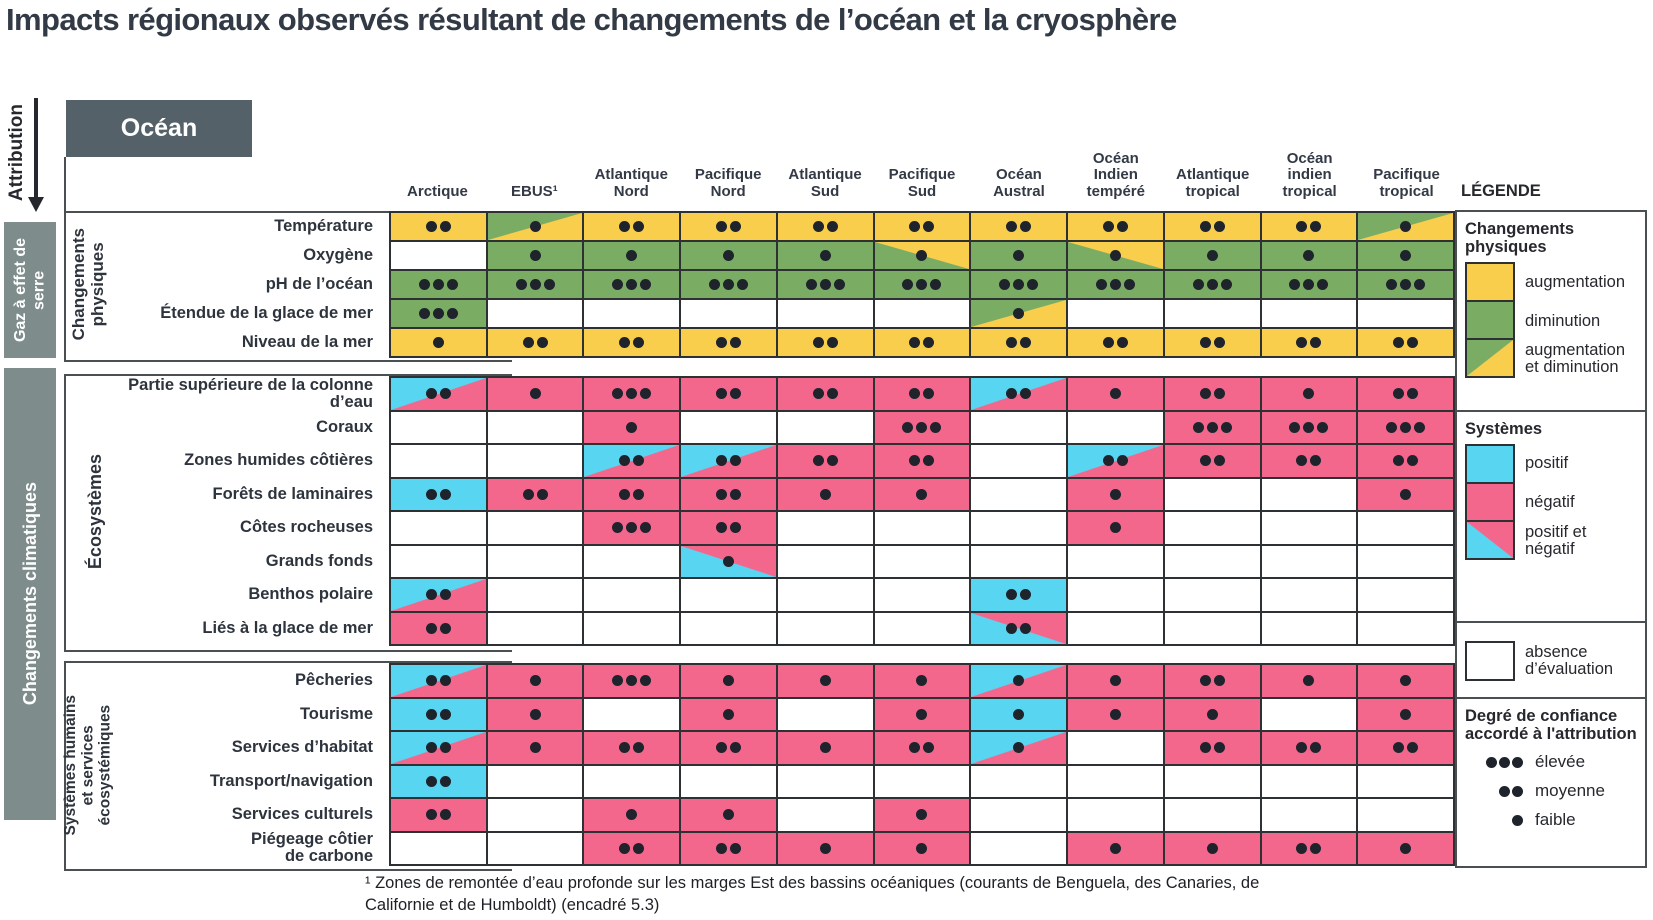 This screenshot has width=1653, height=920. What do you see at coordinates (288, 286) in the screenshot?
I see `bracket-physique` at bounding box center [288, 286].